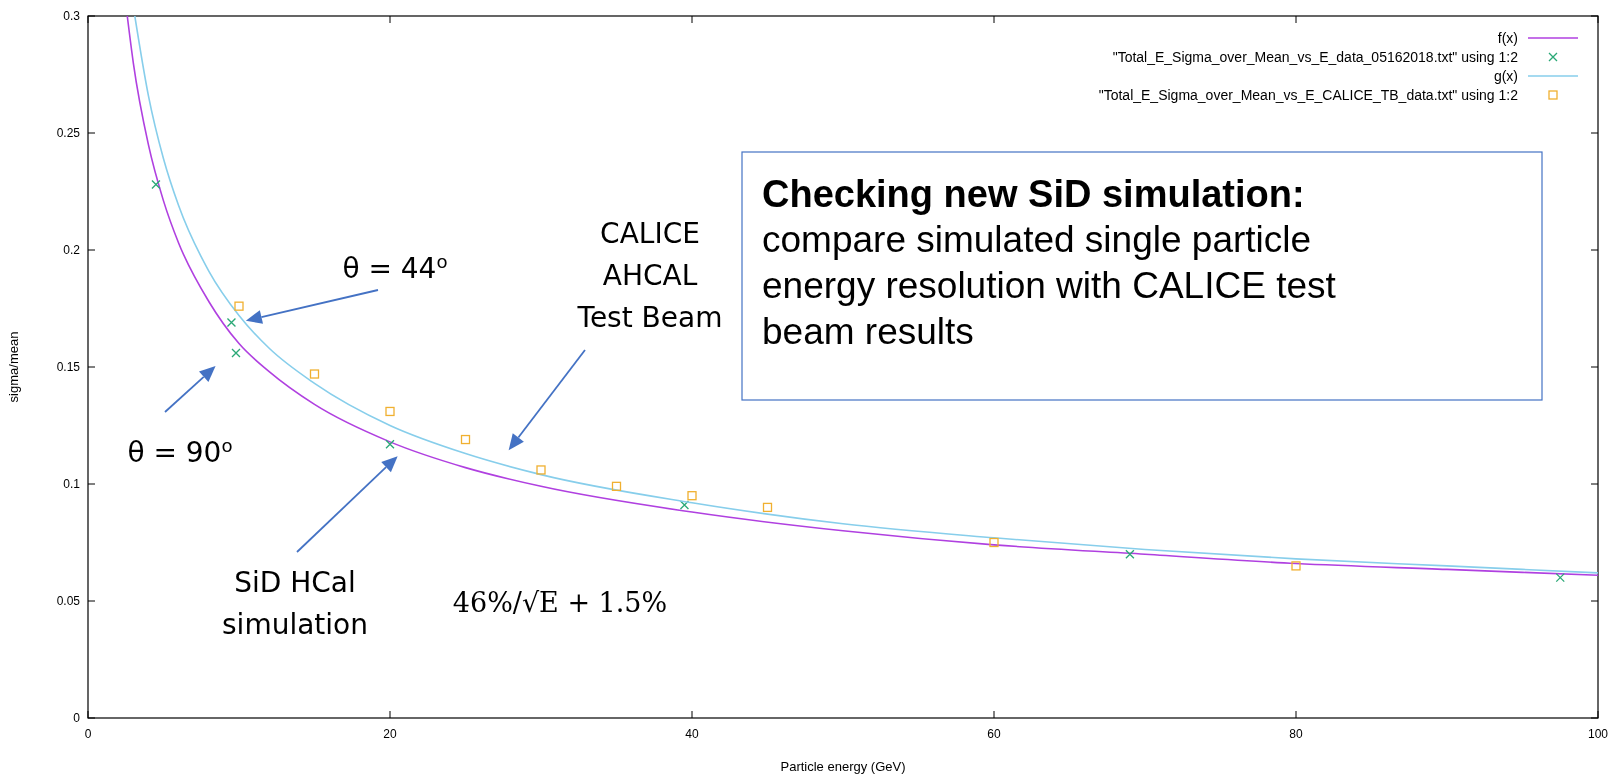  What do you see at coordinates (649, 275) in the screenshot?
I see `annotation: CALICE AHCAL Test Beam` at bounding box center [649, 275].